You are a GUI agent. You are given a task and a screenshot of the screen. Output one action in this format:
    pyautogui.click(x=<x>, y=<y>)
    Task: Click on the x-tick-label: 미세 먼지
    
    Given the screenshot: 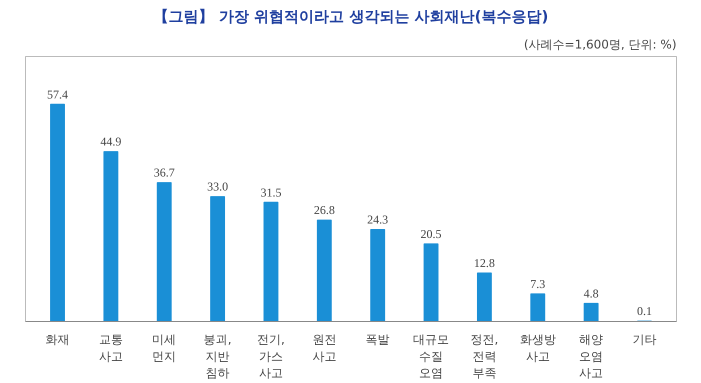 What is the action you would take?
    pyautogui.click(x=164, y=348)
    